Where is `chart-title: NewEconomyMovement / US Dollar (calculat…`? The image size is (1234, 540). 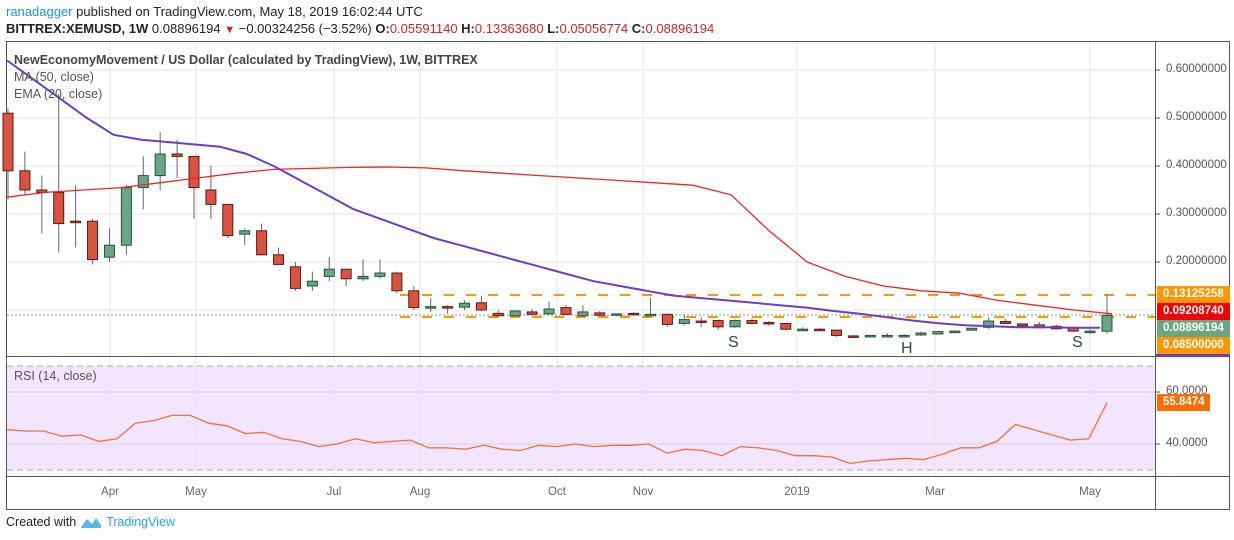 chart-title: NewEconomyMovement / US Dollar (calculat… is located at coordinates (246, 60).